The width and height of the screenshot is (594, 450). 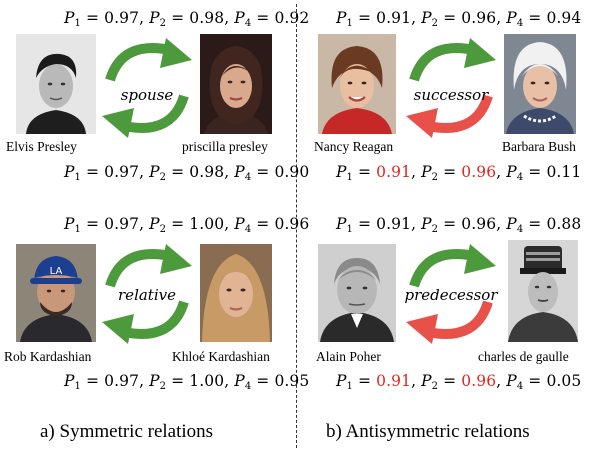 I want to click on score-line-bottom: P1 = 0.91, P2 = 0.96, P4 = 0.05, so click(x=459, y=382).